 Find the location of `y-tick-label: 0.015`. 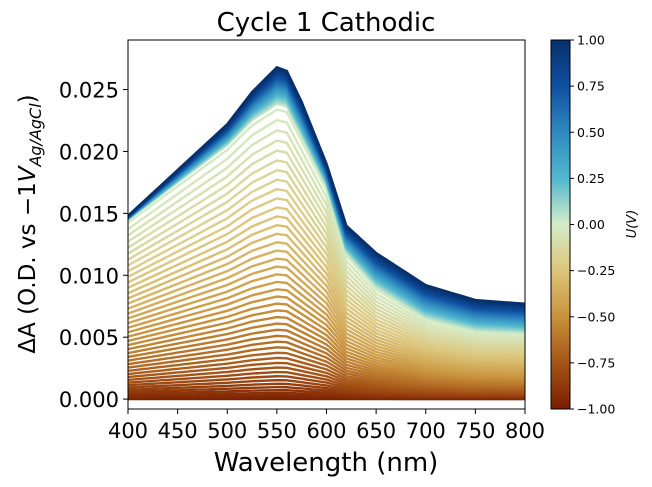

y-tick-label: 0.015 is located at coordinates (89, 214).